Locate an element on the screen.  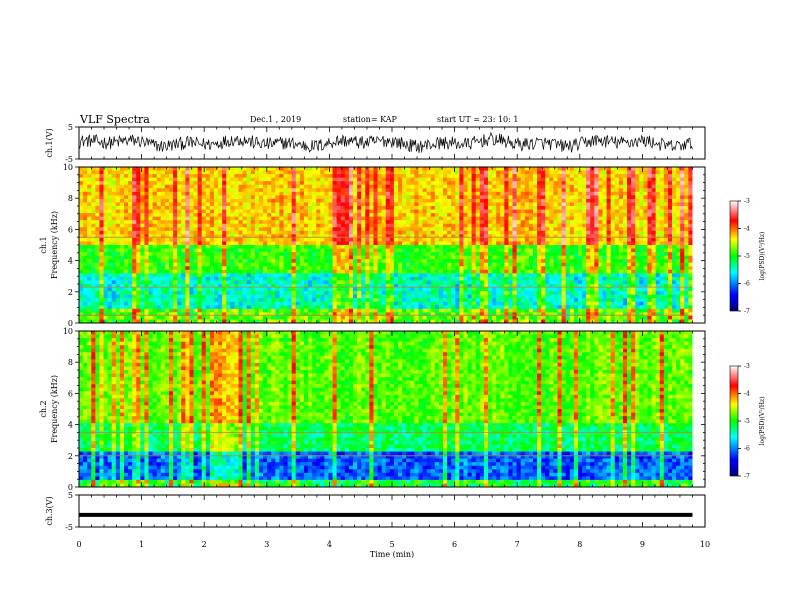
ch1-colorbar-ticks: -3 -4 -5 -6 -7 is located at coordinates (744, 256).